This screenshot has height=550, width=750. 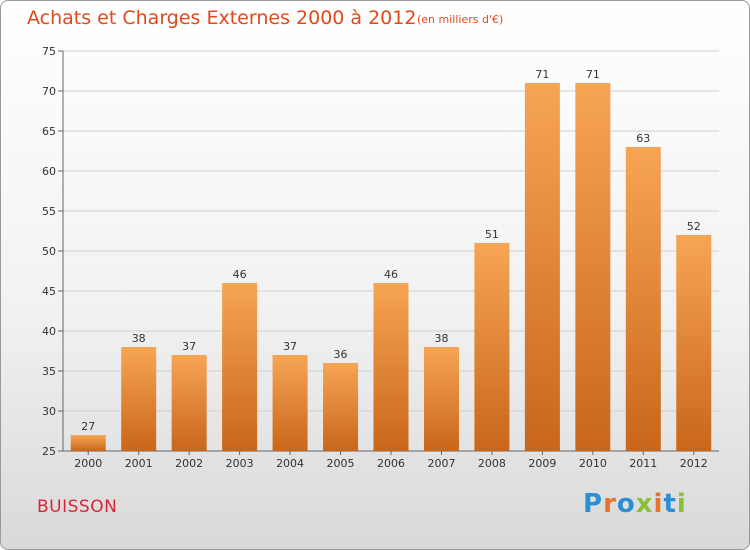 What do you see at coordinates (694, 343) in the screenshot?
I see `bar-2012` at bounding box center [694, 343].